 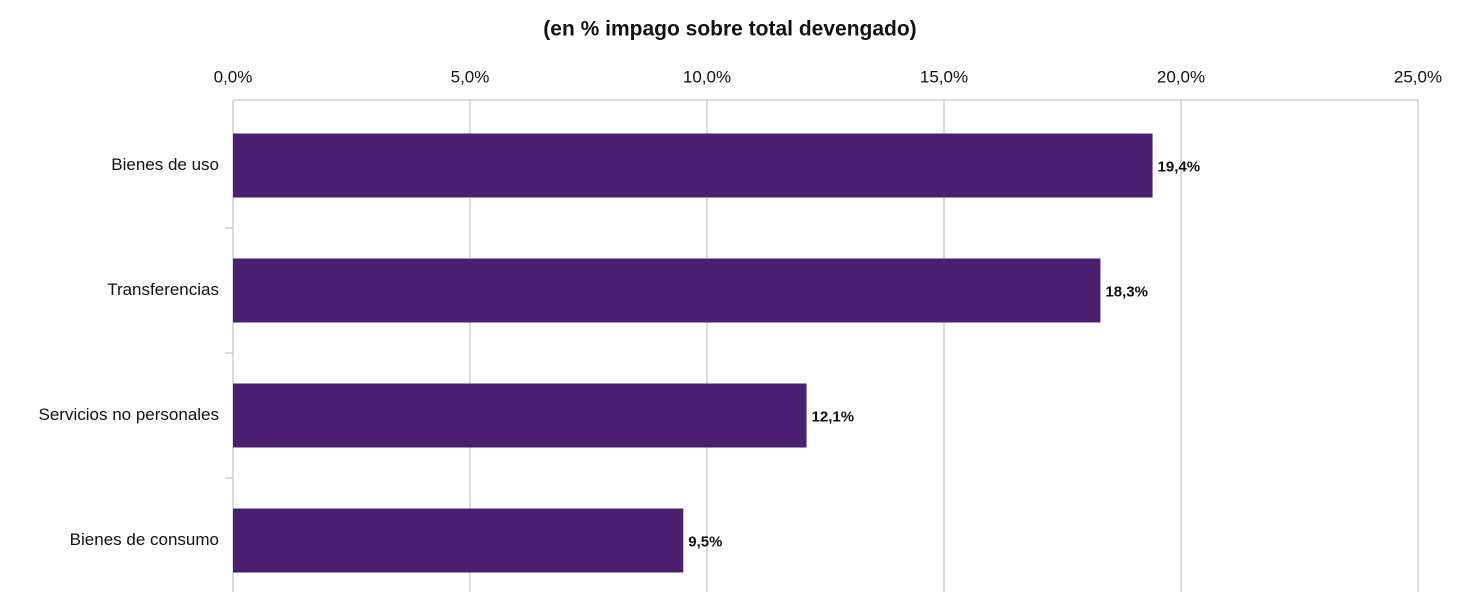 What do you see at coordinates (729, 29) in the screenshot?
I see `chart-title: (en % impago sobre total devengado)` at bounding box center [729, 29].